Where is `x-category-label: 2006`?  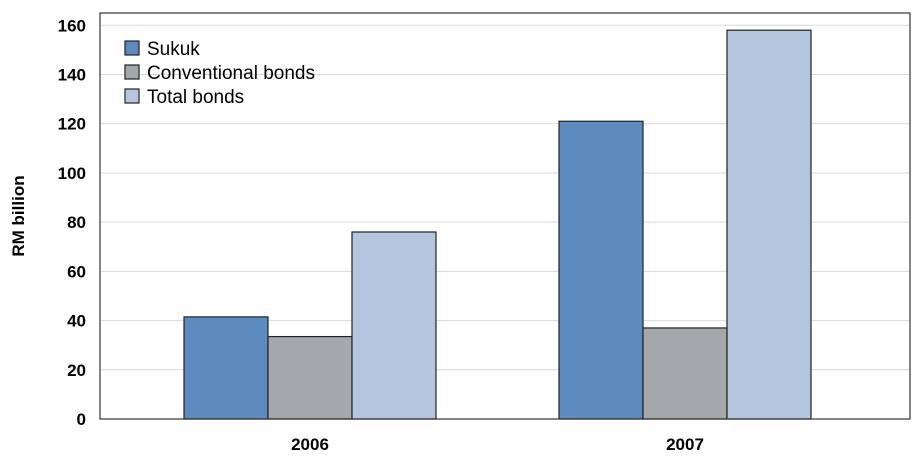
x-category-label: 2006 is located at coordinates (310, 444).